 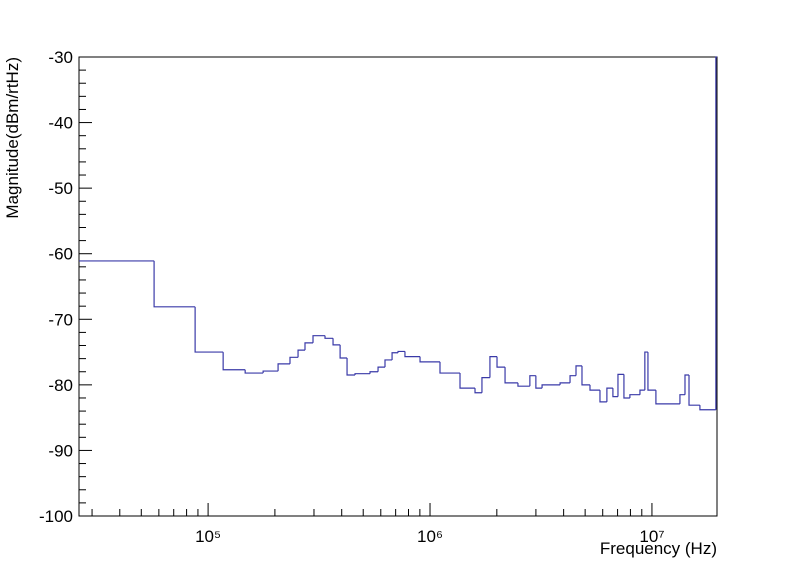 What do you see at coordinates (60, 385) in the screenshot?
I see `y-tick-label: -80` at bounding box center [60, 385].